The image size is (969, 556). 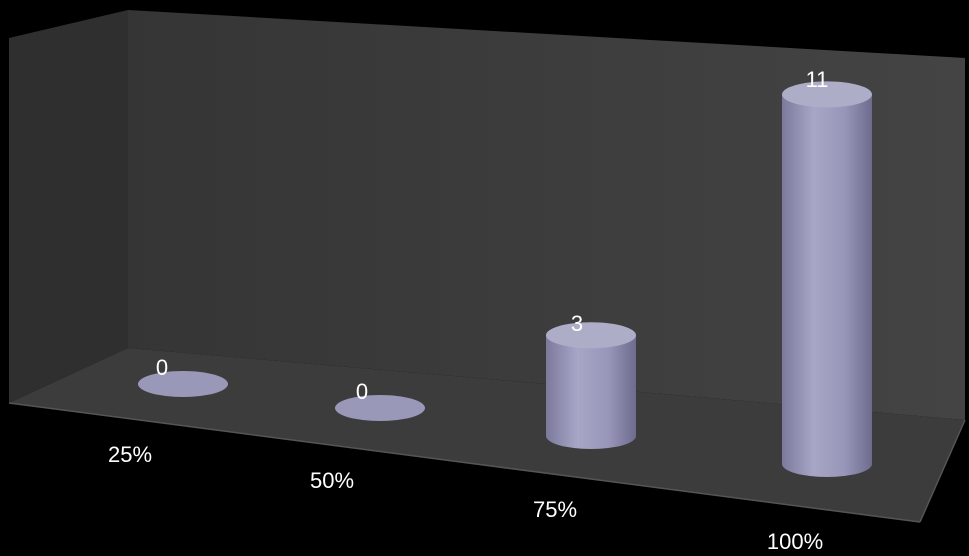 What do you see at coordinates (942, 471) in the screenshot?
I see `floor-right-edge` at bounding box center [942, 471].